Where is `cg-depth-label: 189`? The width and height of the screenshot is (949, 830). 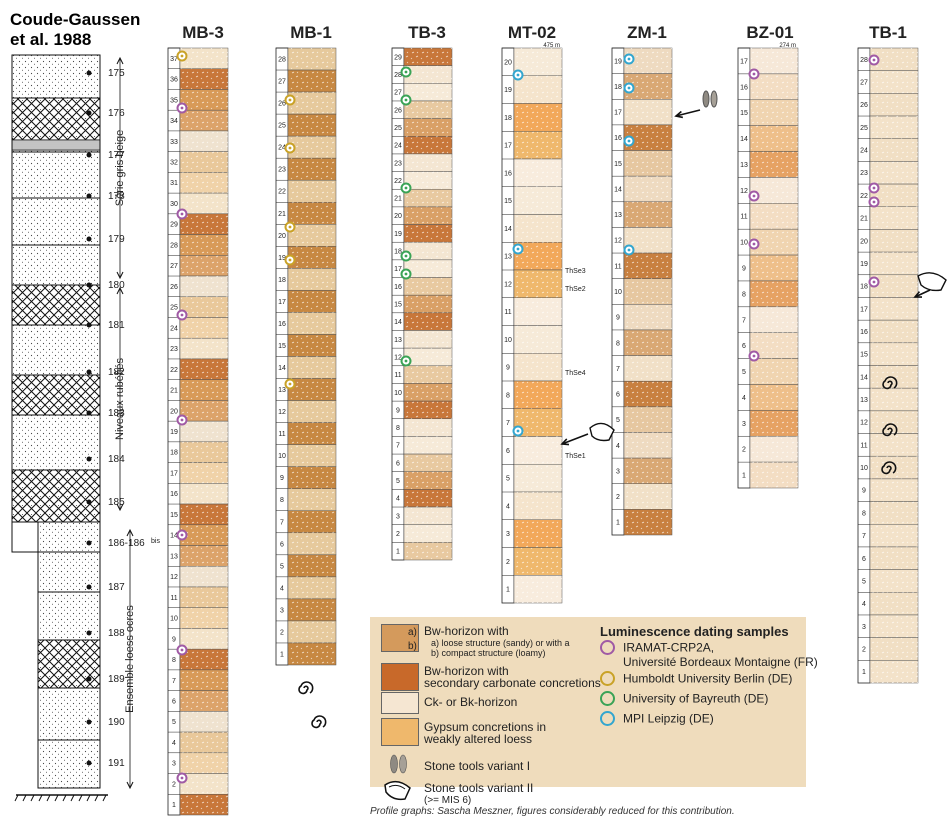 cg-depth-label: 189 is located at coordinates (116, 679).